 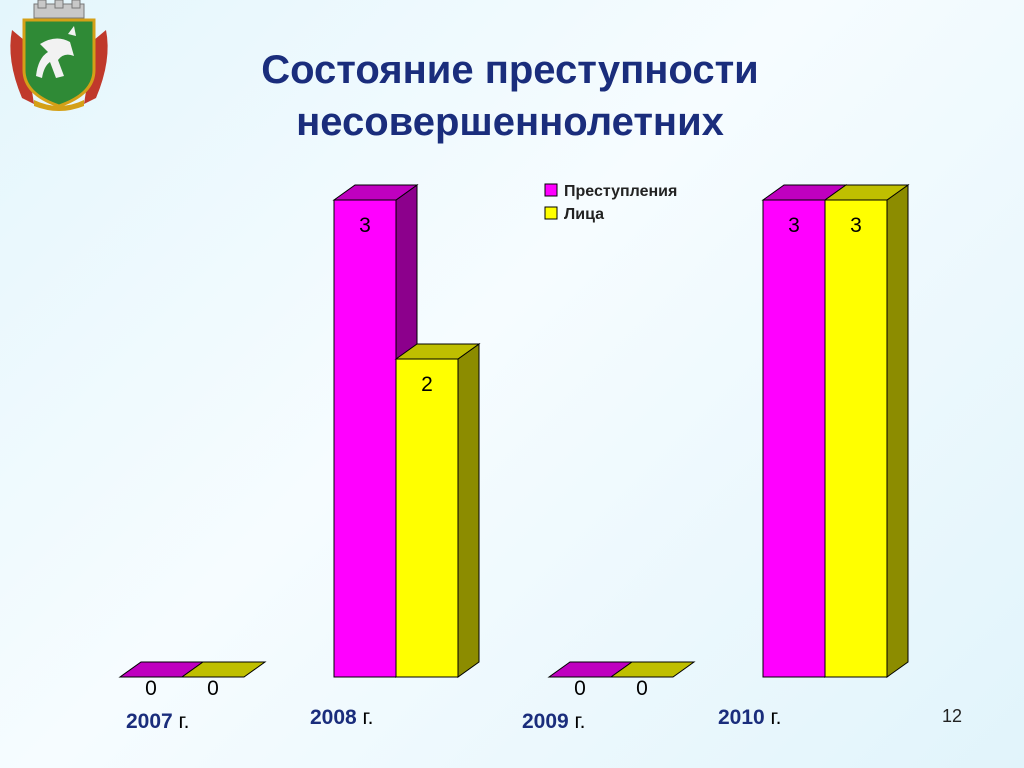 What do you see at coordinates (59, 55) in the screenshot?
I see `coat-of-arms-logo` at bounding box center [59, 55].